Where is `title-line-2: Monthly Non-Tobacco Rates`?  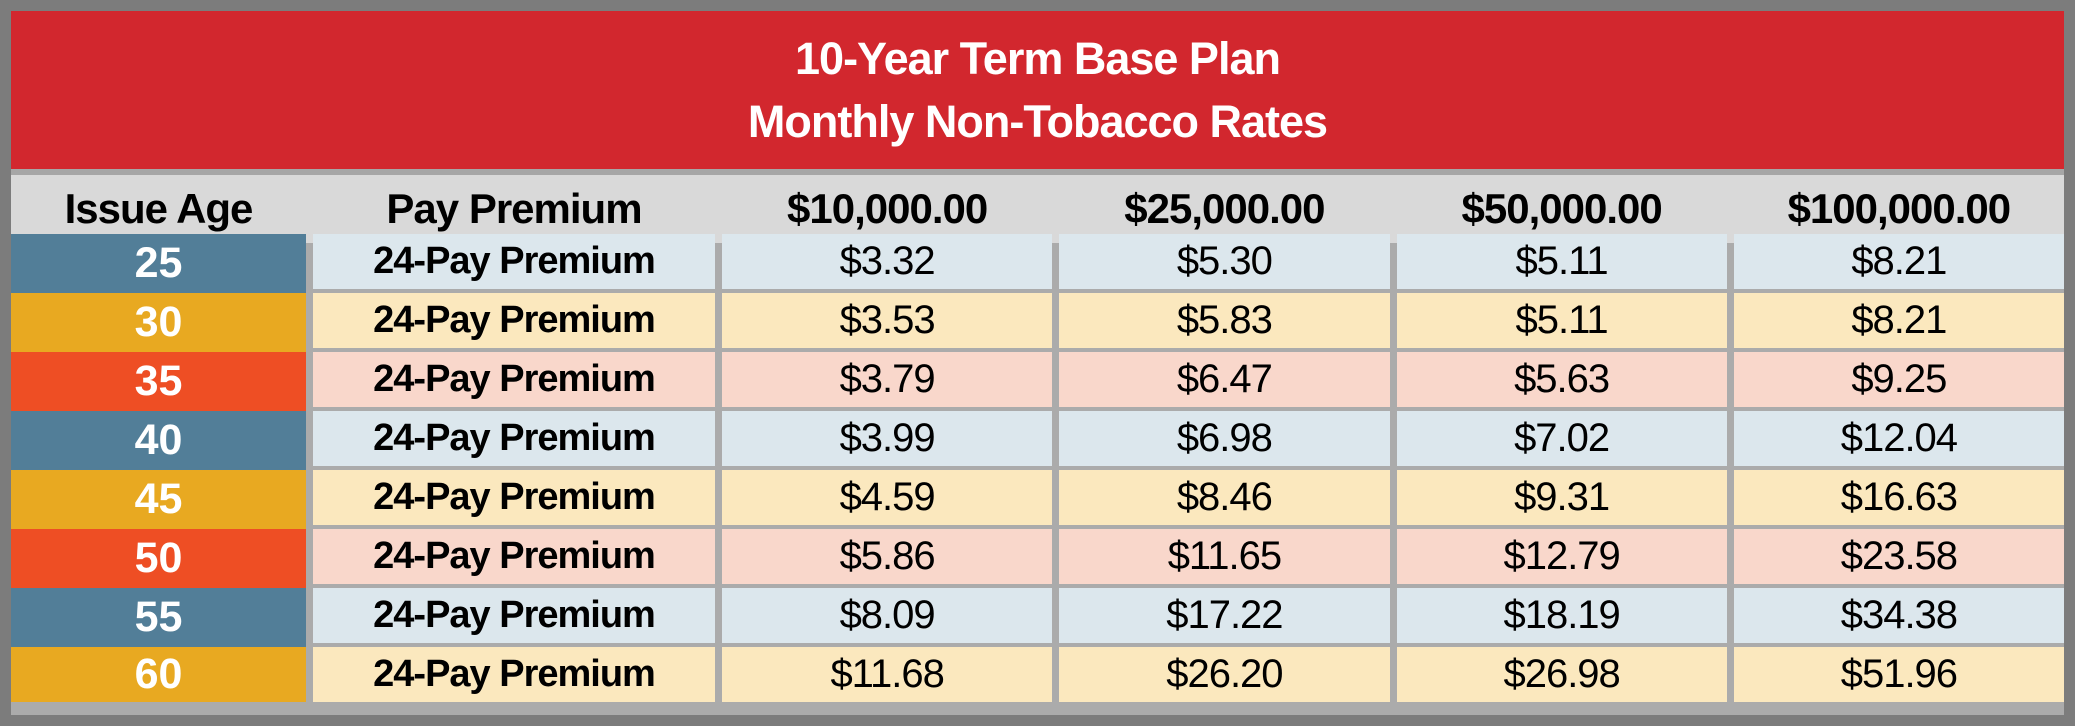 title-line-2: Monthly Non-Tobacco Rates is located at coordinates (1037, 121).